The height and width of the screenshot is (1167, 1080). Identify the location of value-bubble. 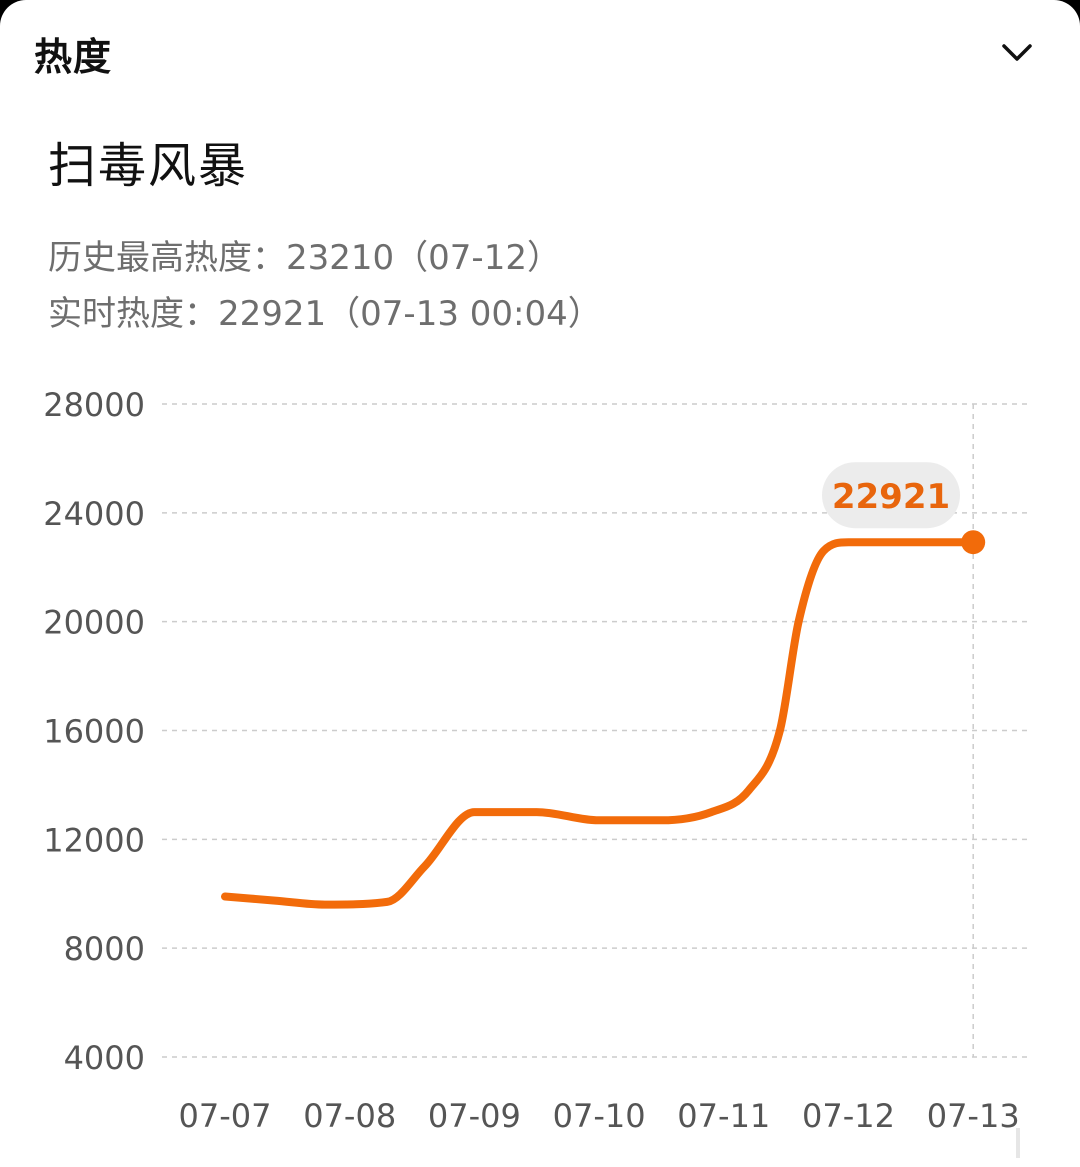
(891, 495).